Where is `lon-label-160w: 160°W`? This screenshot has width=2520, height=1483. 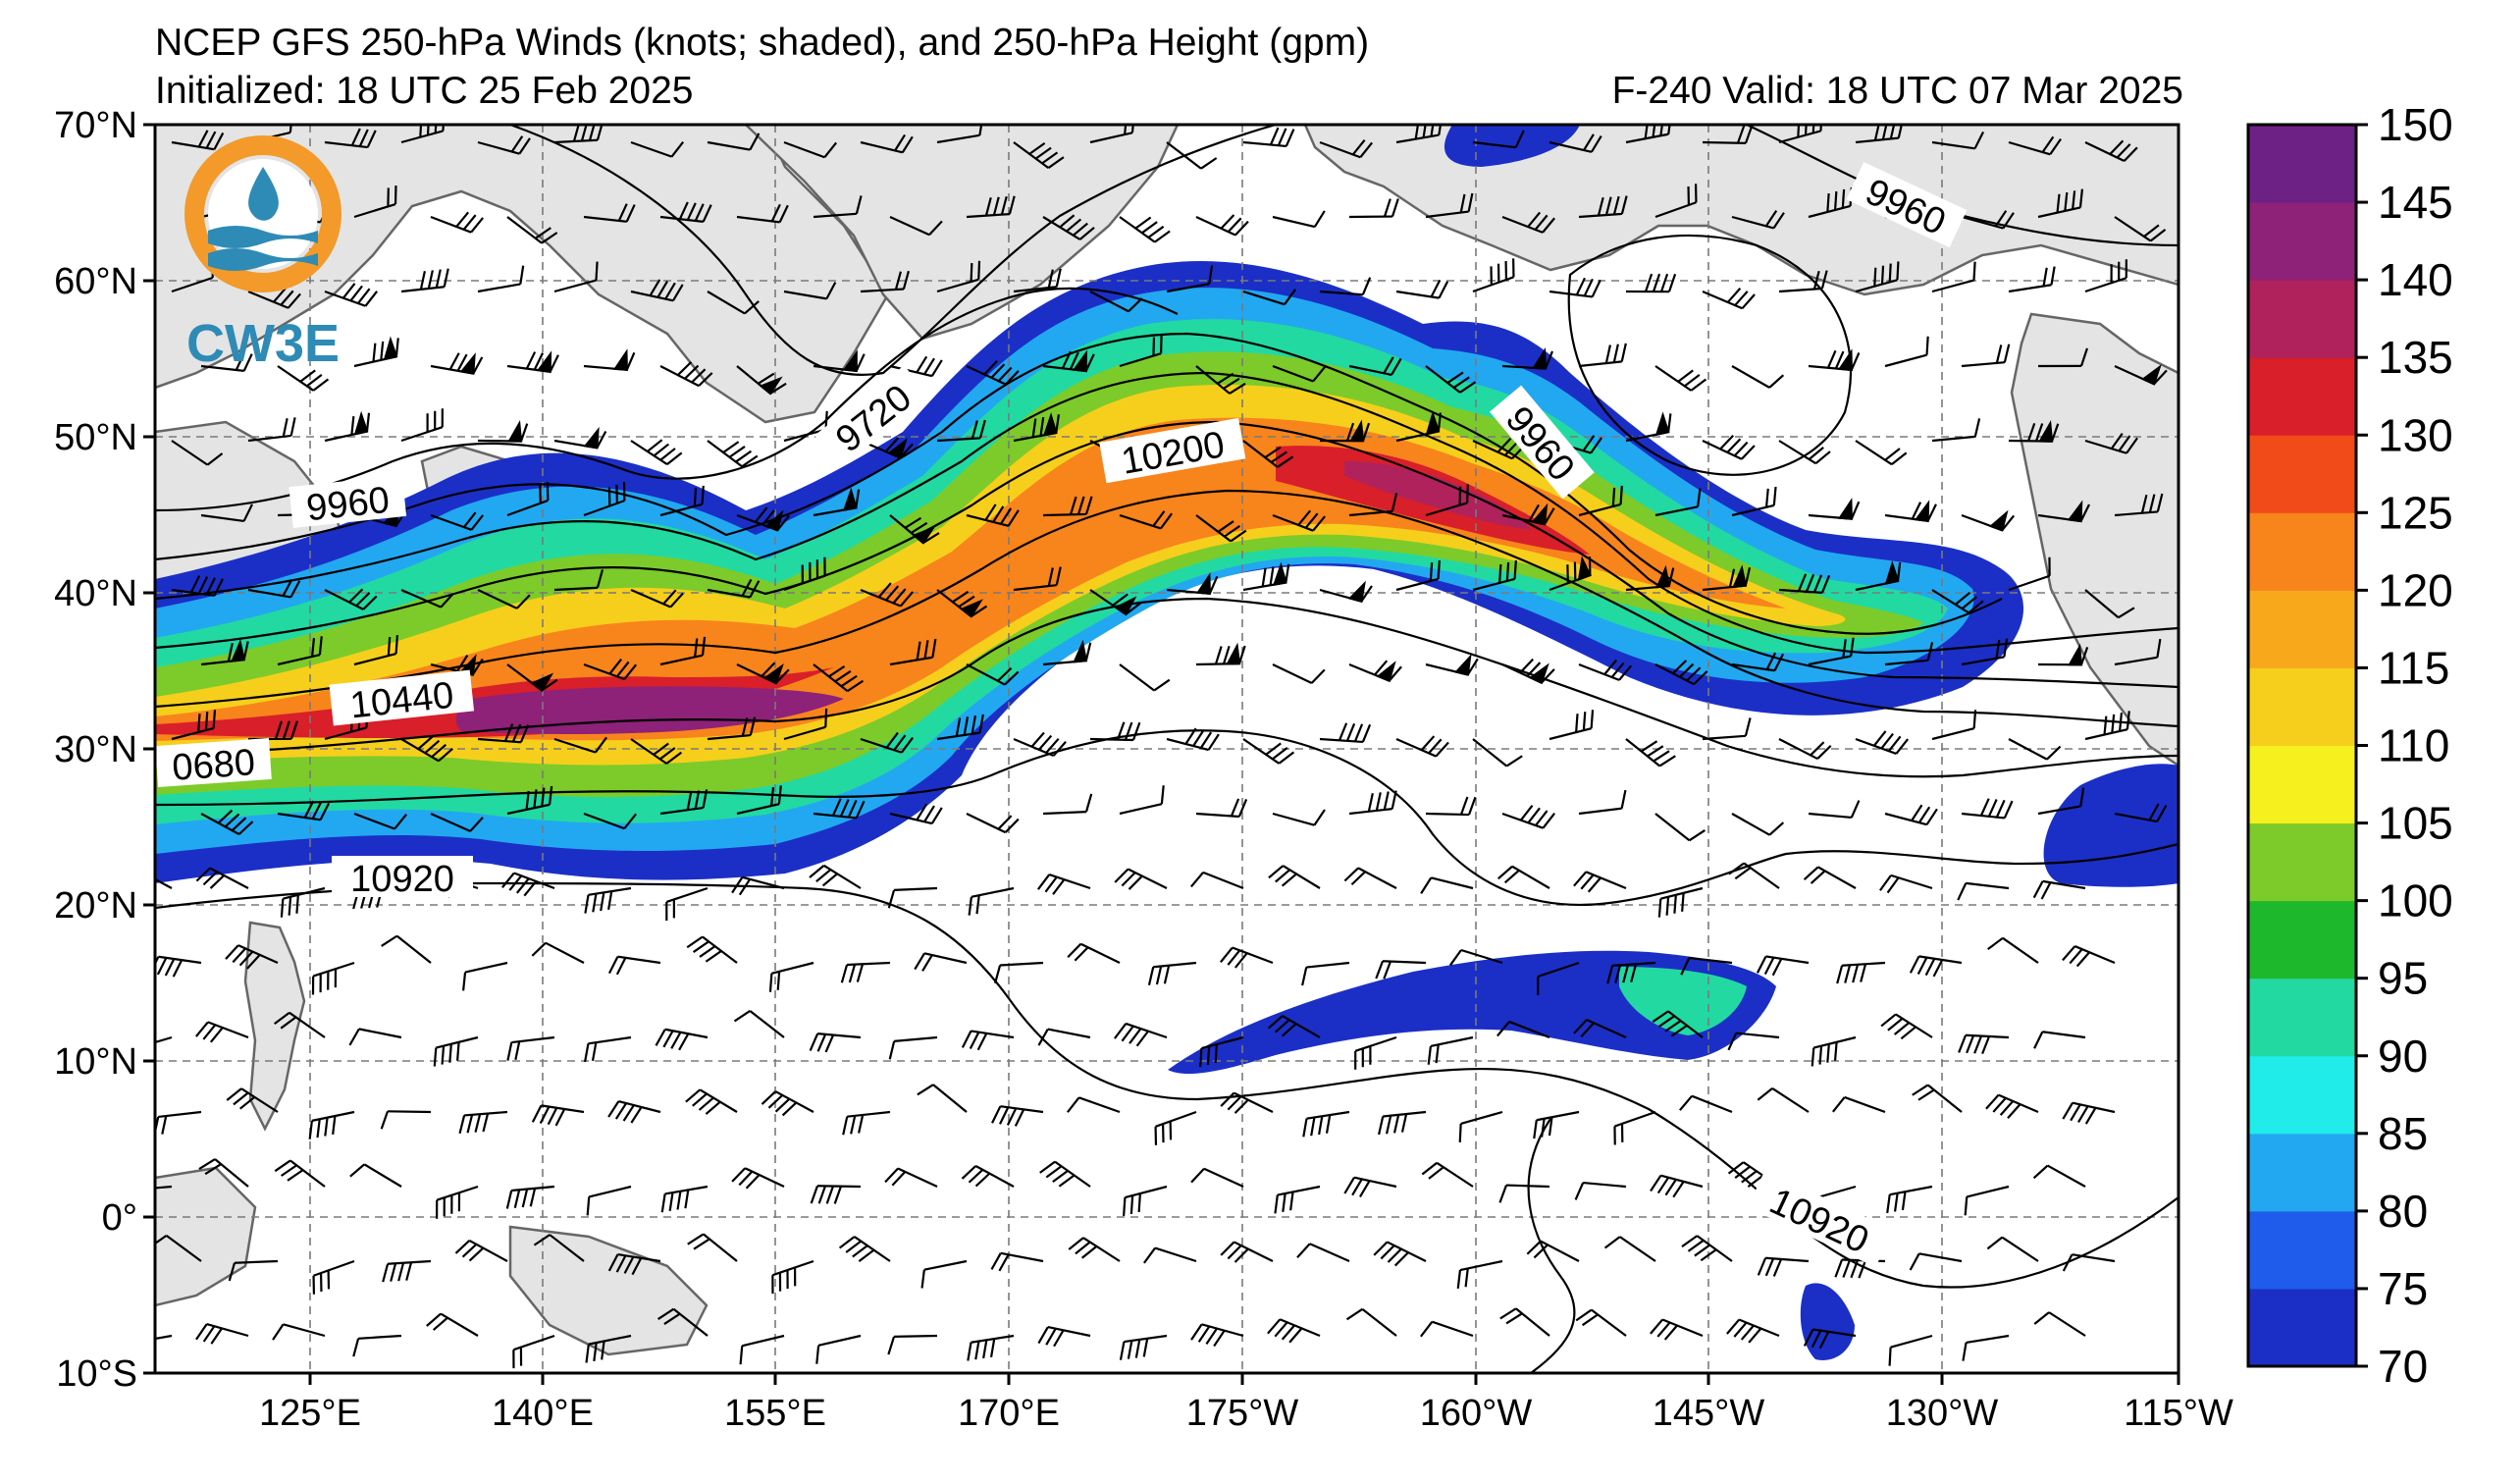
lon-label-160w: 160°W is located at coordinates (1476, 1414).